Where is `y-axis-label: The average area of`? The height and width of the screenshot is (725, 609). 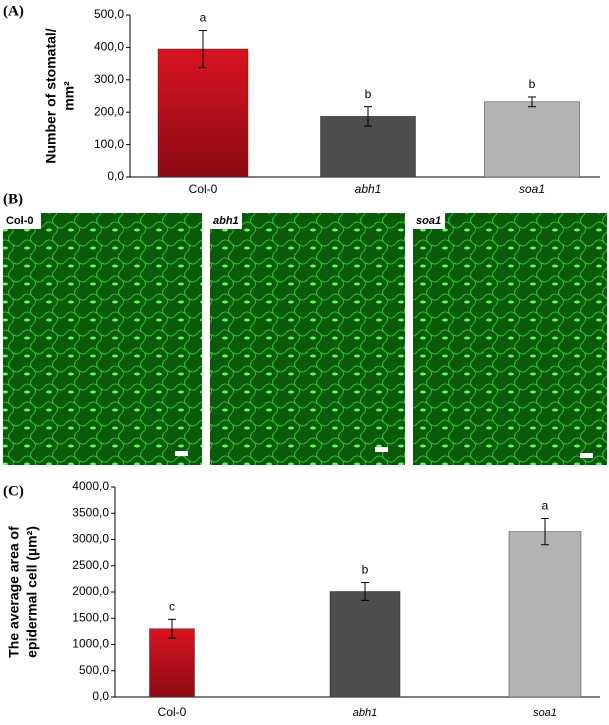
y-axis-label: The average area of is located at coordinates (14, 592).